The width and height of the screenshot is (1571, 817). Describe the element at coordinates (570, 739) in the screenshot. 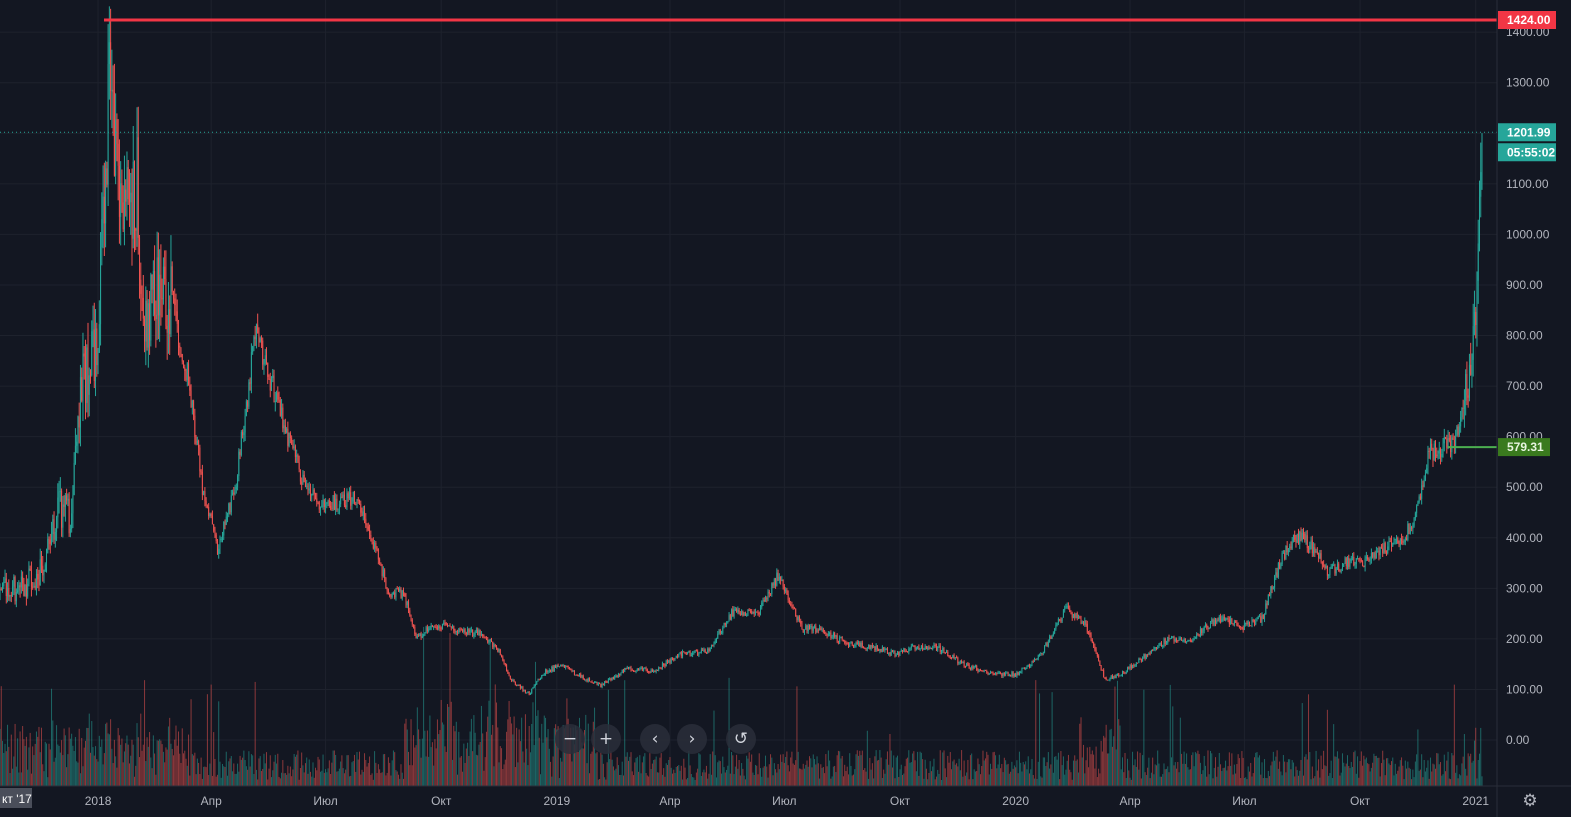

I see `zoom-out-button: −` at that location.